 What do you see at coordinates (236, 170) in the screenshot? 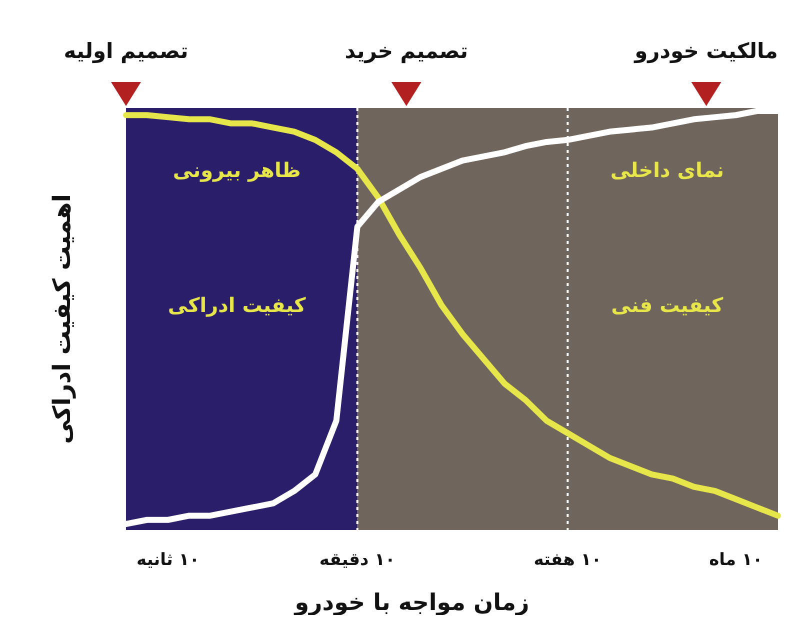
I see `annotation: ظاهر بیرونی` at bounding box center [236, 170].